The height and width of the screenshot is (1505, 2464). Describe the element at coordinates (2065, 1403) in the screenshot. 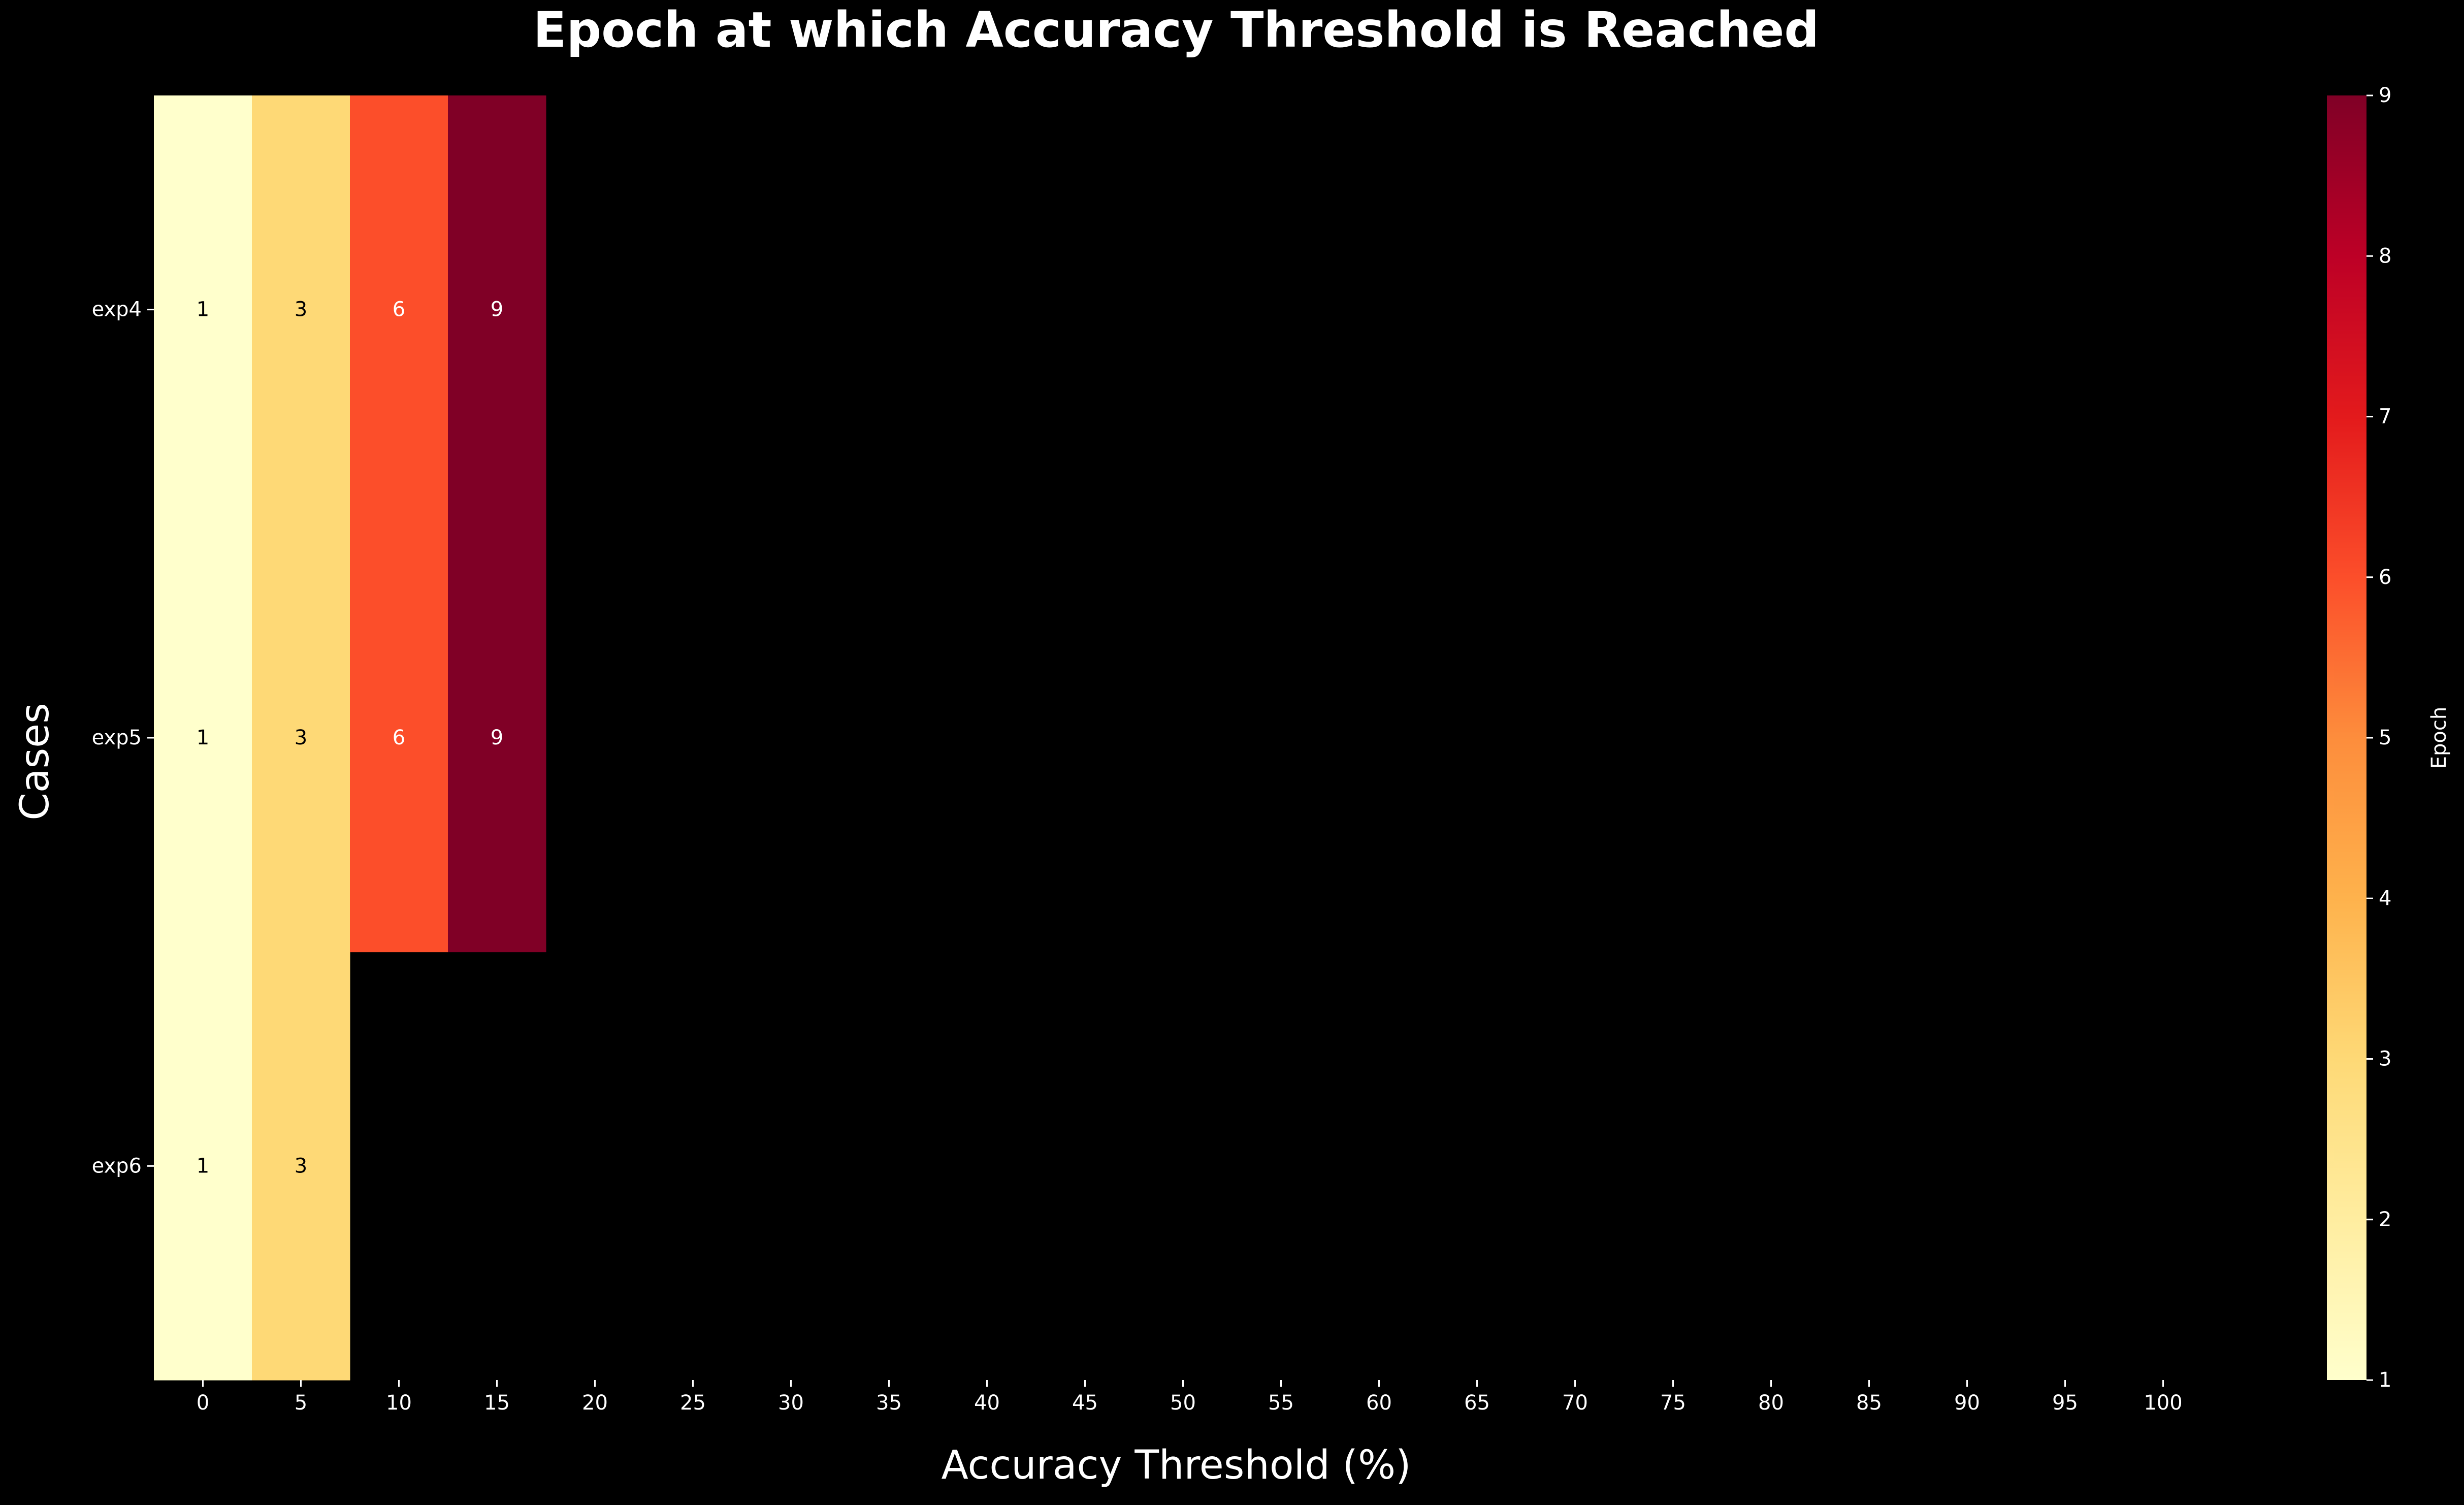

I see `x-tick-label: 95` at that location.